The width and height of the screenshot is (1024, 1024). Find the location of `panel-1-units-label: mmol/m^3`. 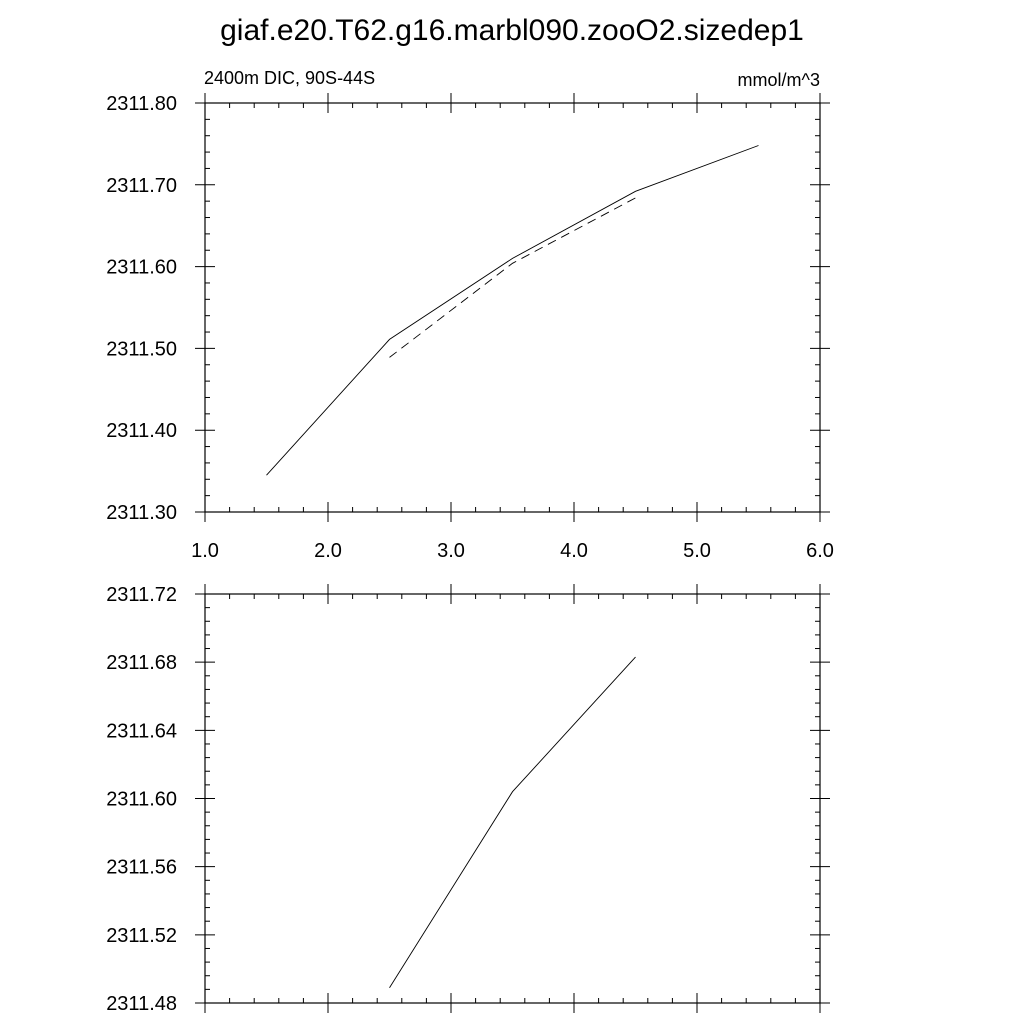

panel-1-units-label: mmol/m^3 is located at coordinates (779, 80).